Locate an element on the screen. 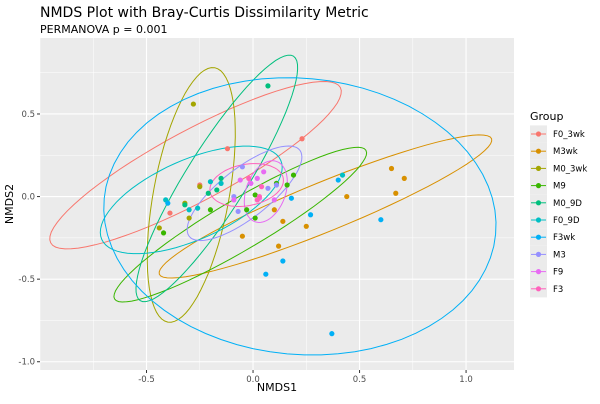 The image size is (600, 404). legend-label: M0_3wk is located at coordinates (570, 169).